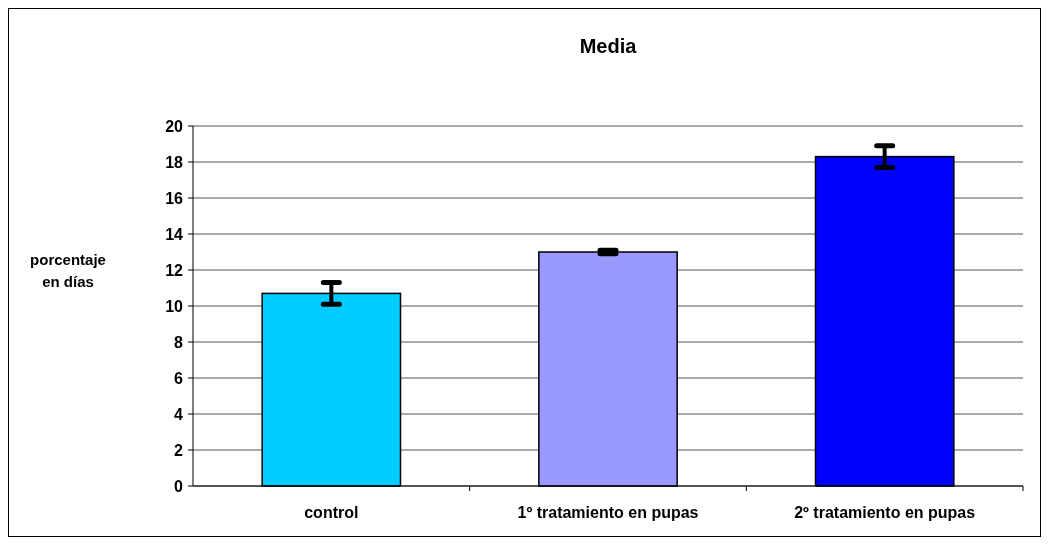  Describe the element at coordinates (179, 486) in the screenshot. I see `y-tick-label: 0` at that location.